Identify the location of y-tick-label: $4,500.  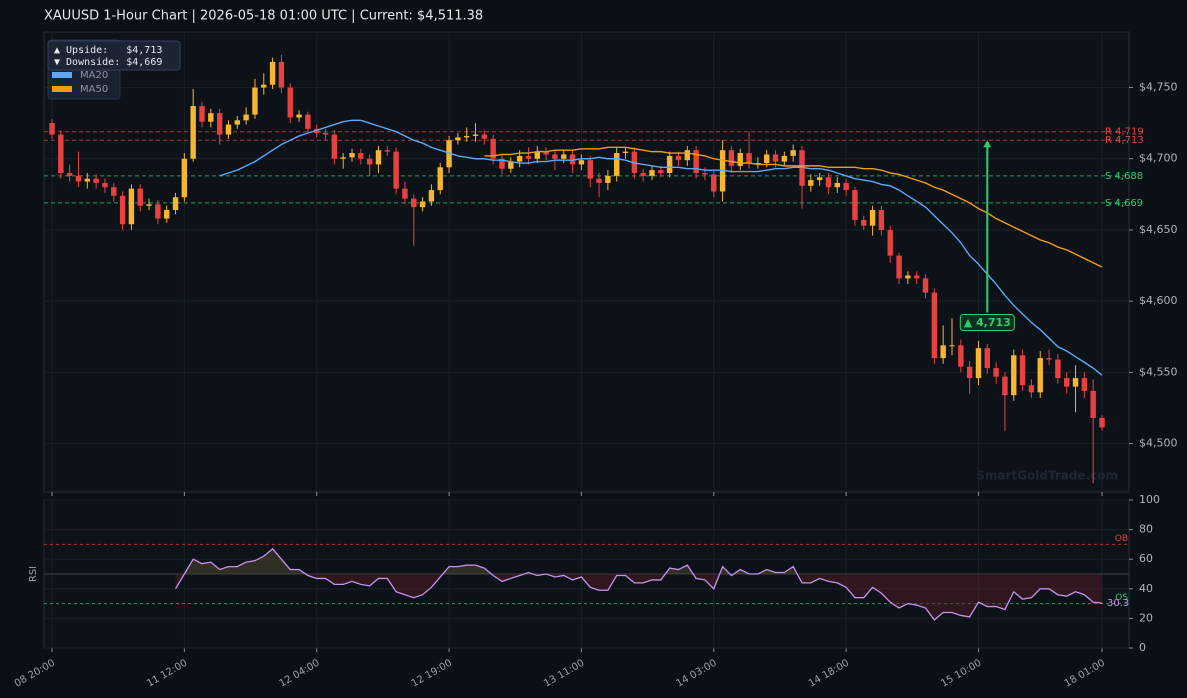
(1158, 443).